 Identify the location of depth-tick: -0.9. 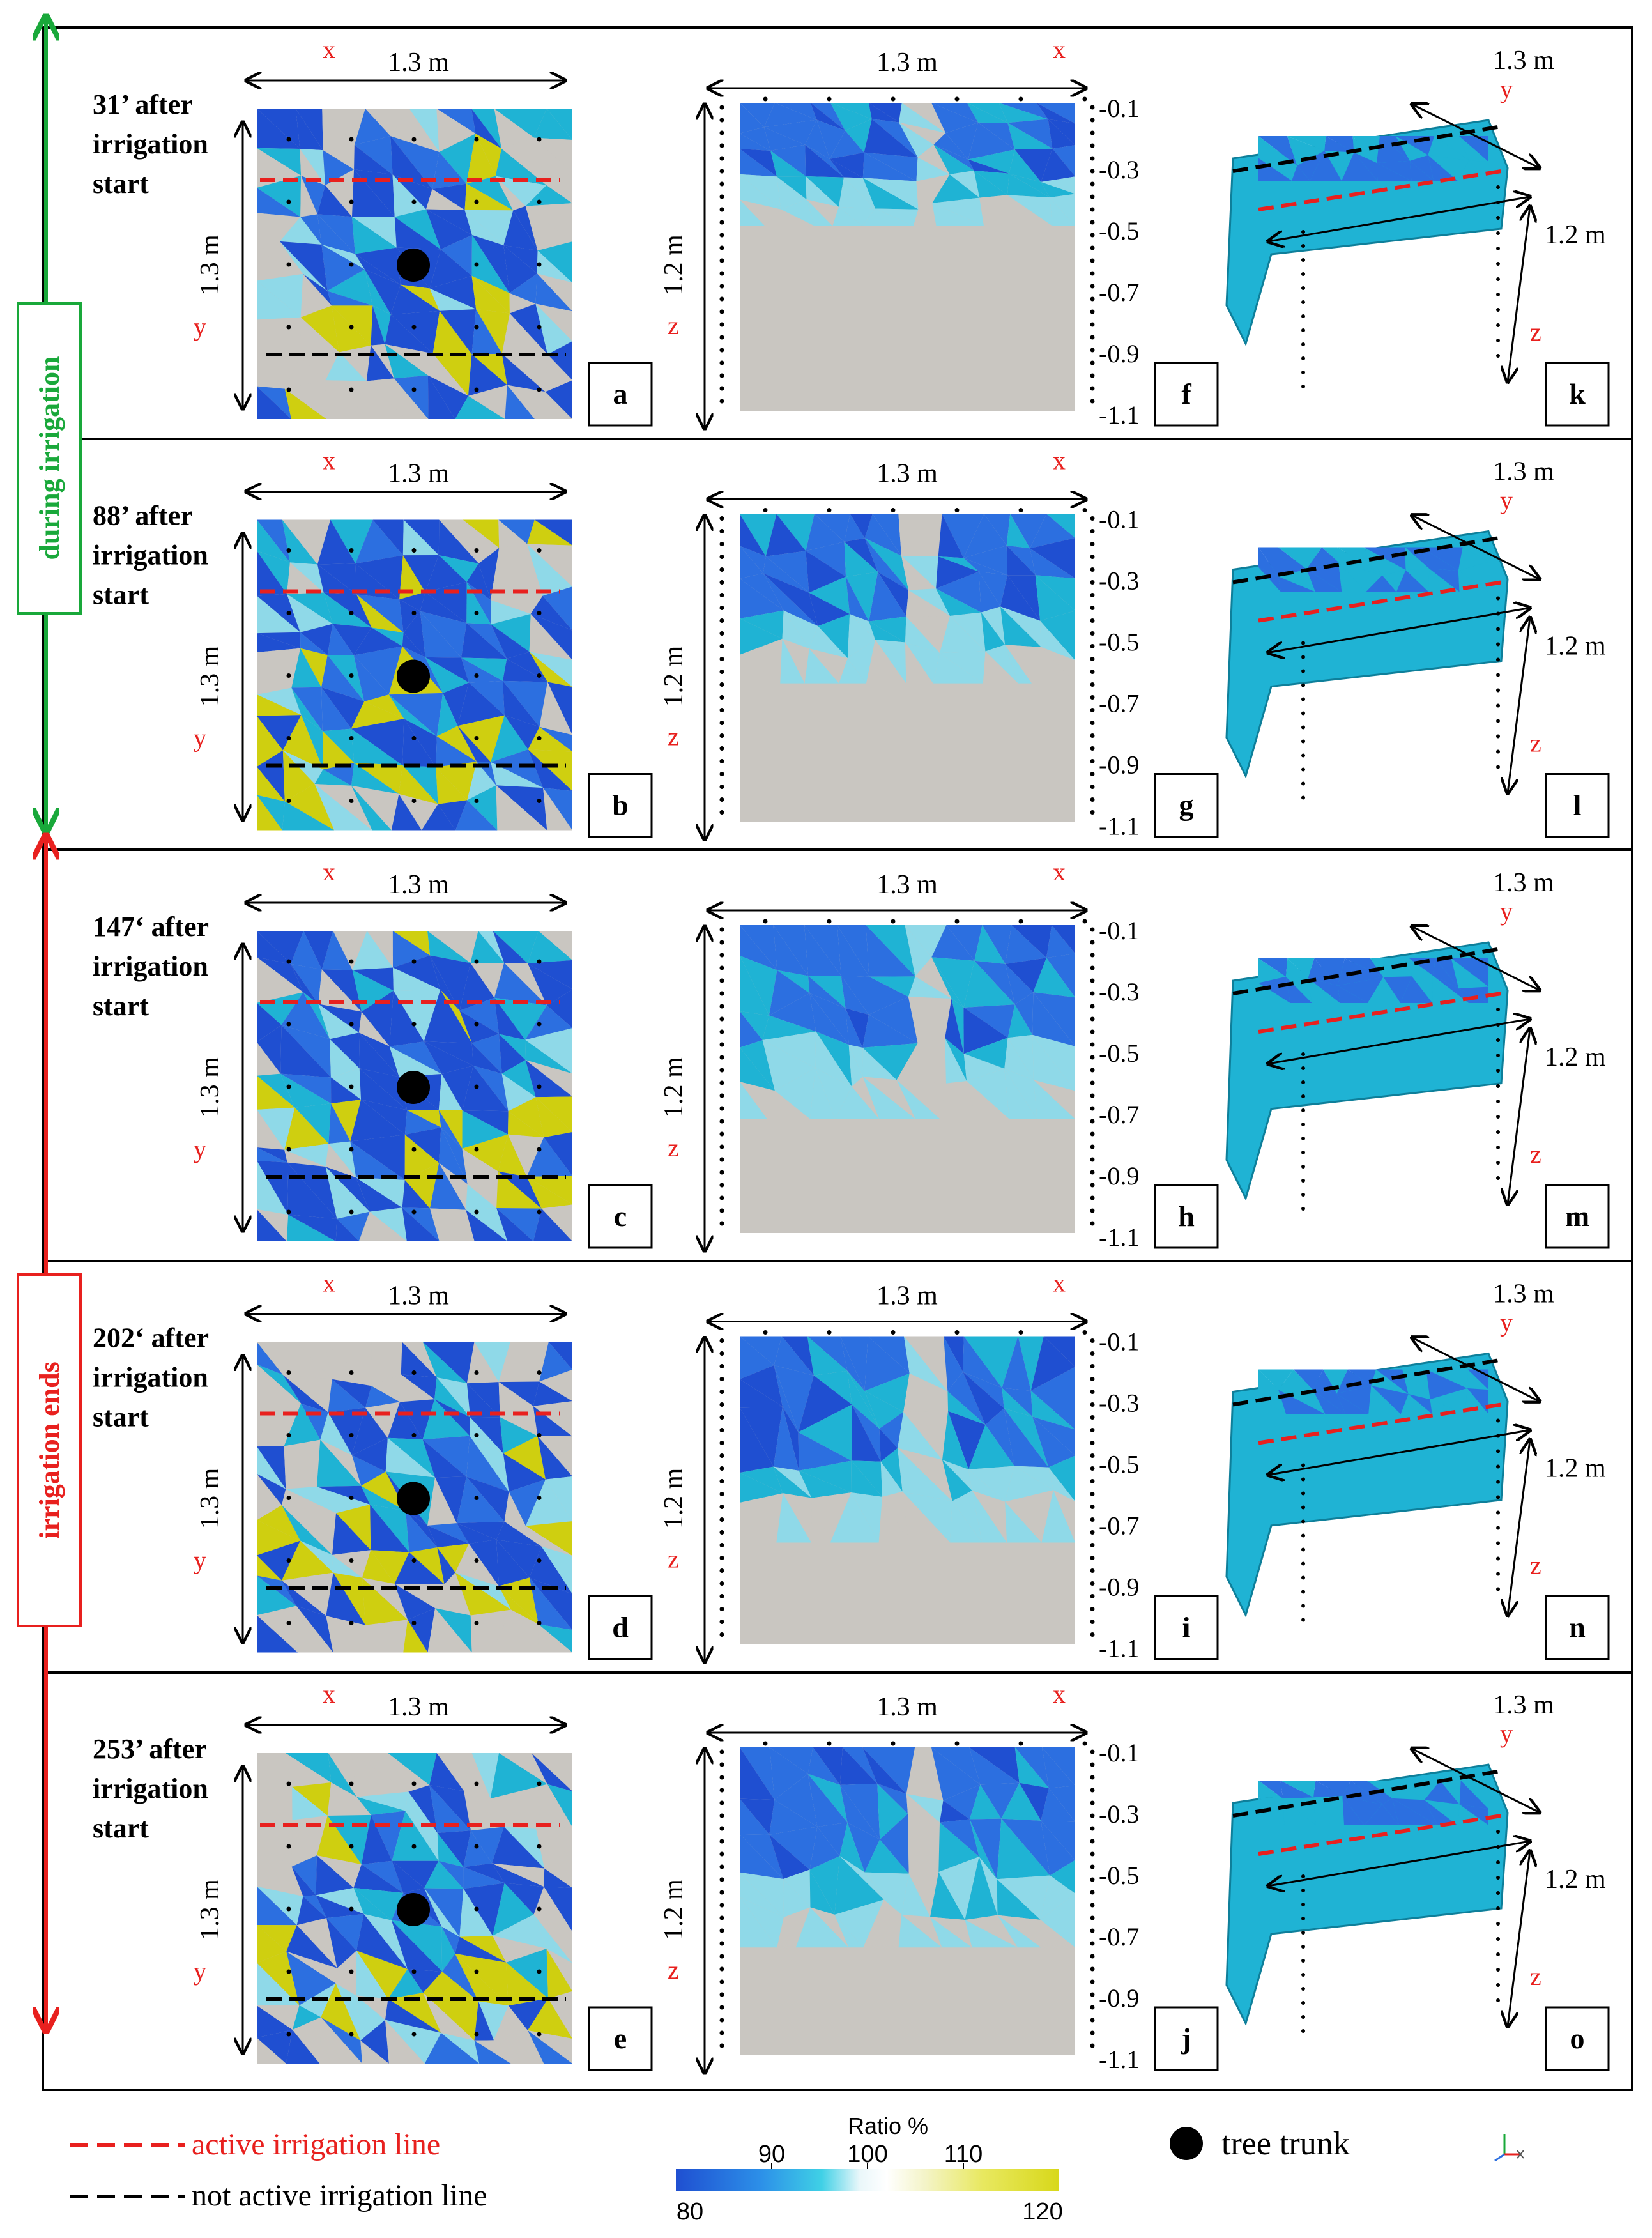
(1119, 1998).